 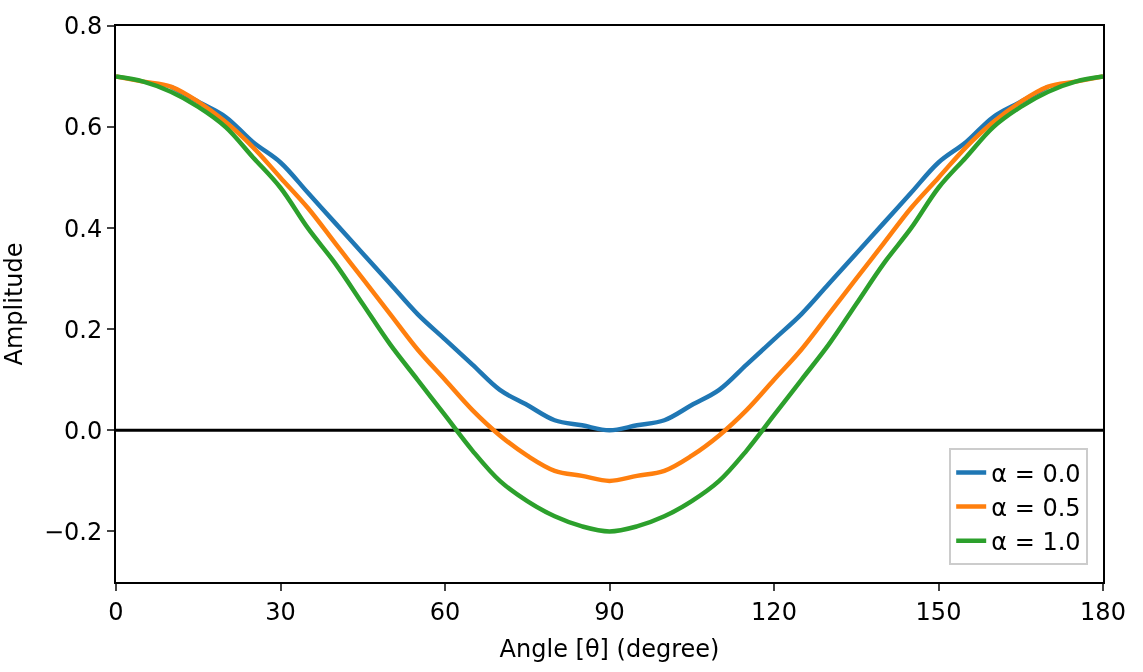 I want to click on y-tick-label: 0.8, so click(x=83, y=26).